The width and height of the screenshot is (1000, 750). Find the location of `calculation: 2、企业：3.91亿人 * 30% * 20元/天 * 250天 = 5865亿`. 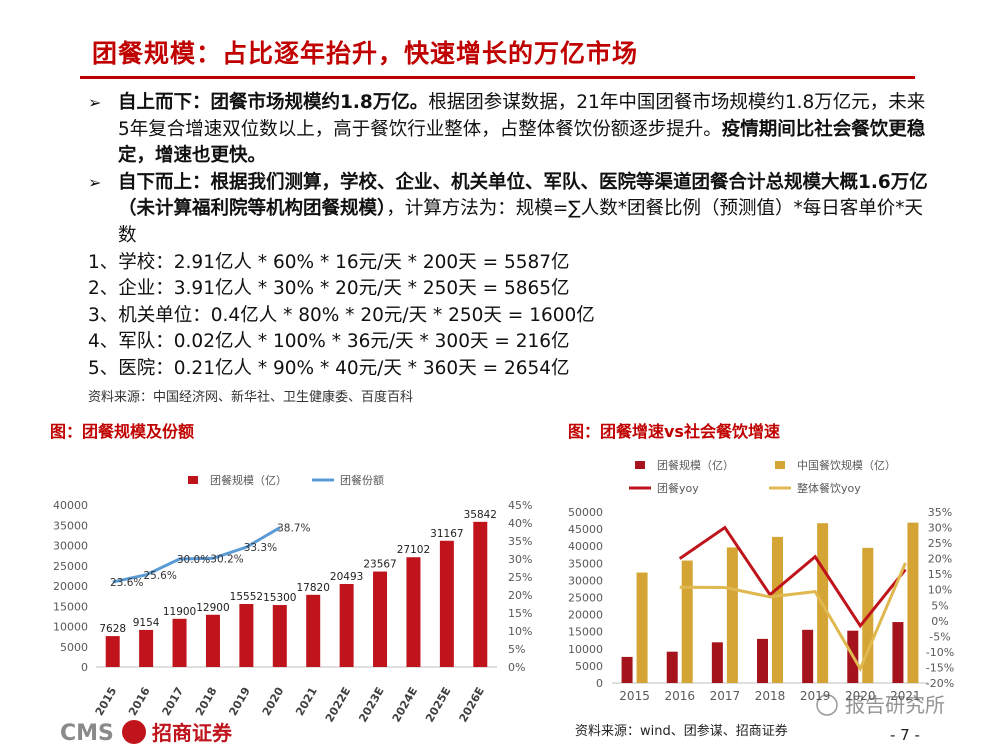

calculation: 2、企业：3.91亿人 * 30% * 20元/天 * 250天 = 5865亿 is located at coordinates (329, 289).